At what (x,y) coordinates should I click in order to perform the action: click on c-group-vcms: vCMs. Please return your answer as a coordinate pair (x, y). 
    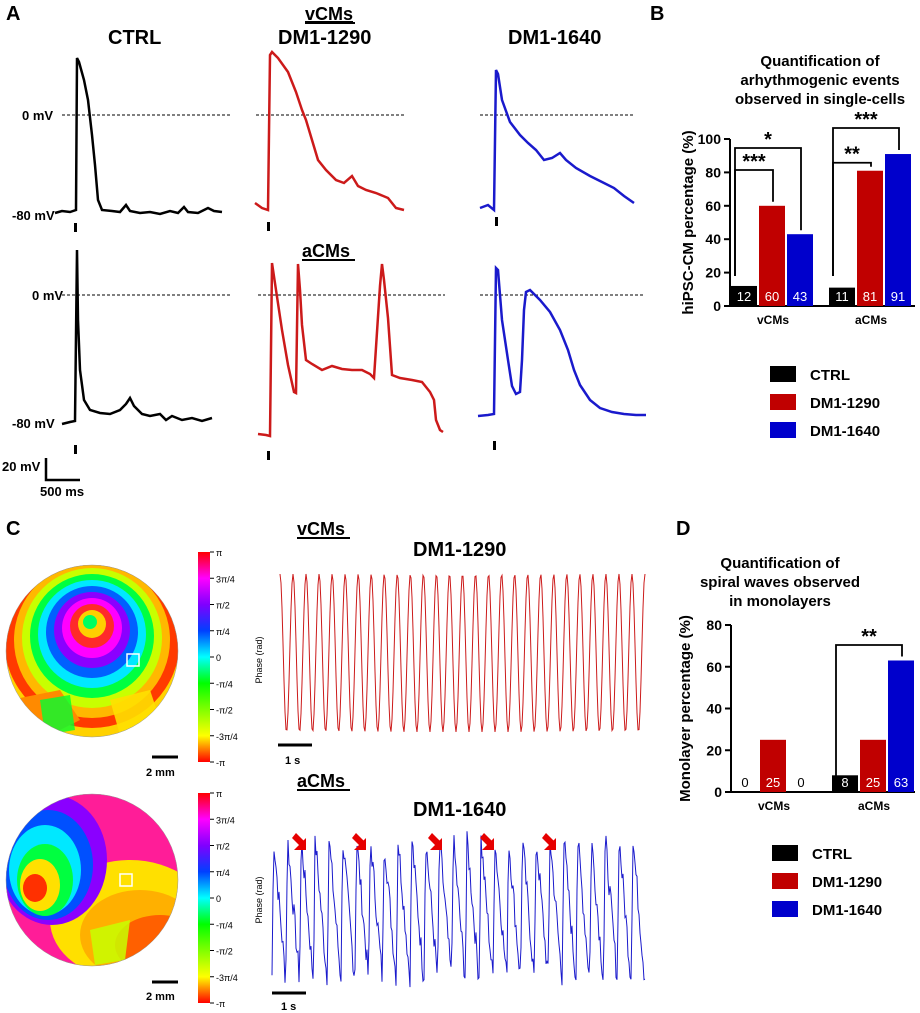
    Looking at the image, I should click on (321, 529).